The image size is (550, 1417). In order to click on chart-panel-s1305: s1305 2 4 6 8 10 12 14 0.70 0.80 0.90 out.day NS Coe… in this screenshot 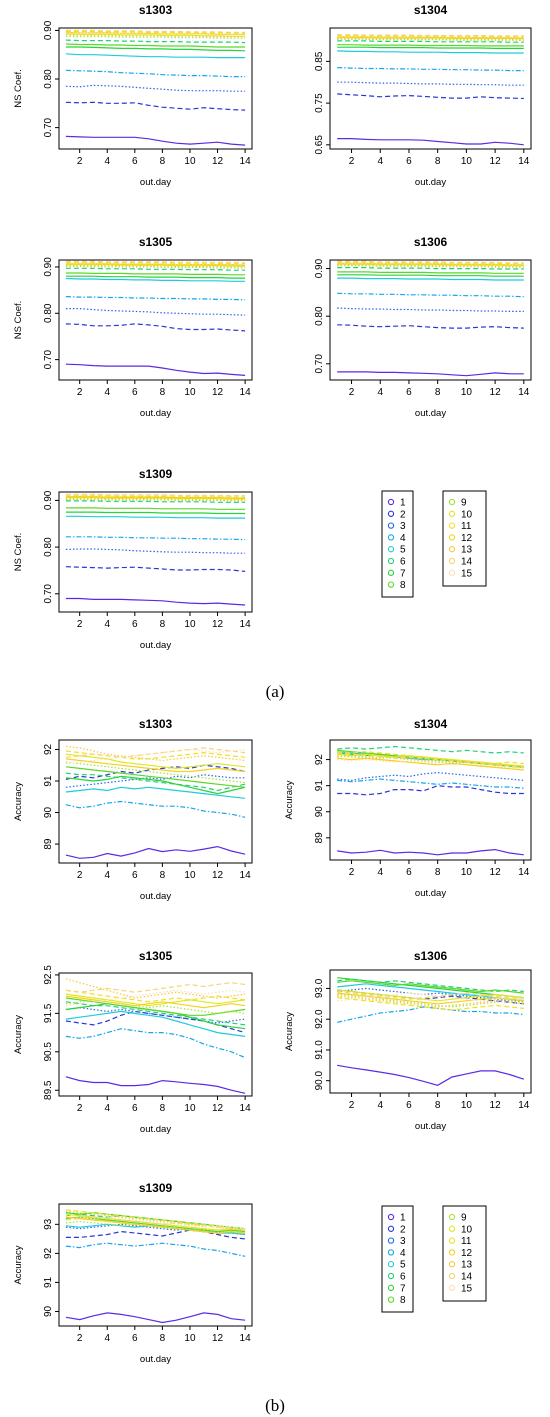, I will do `click(133, 327)`.